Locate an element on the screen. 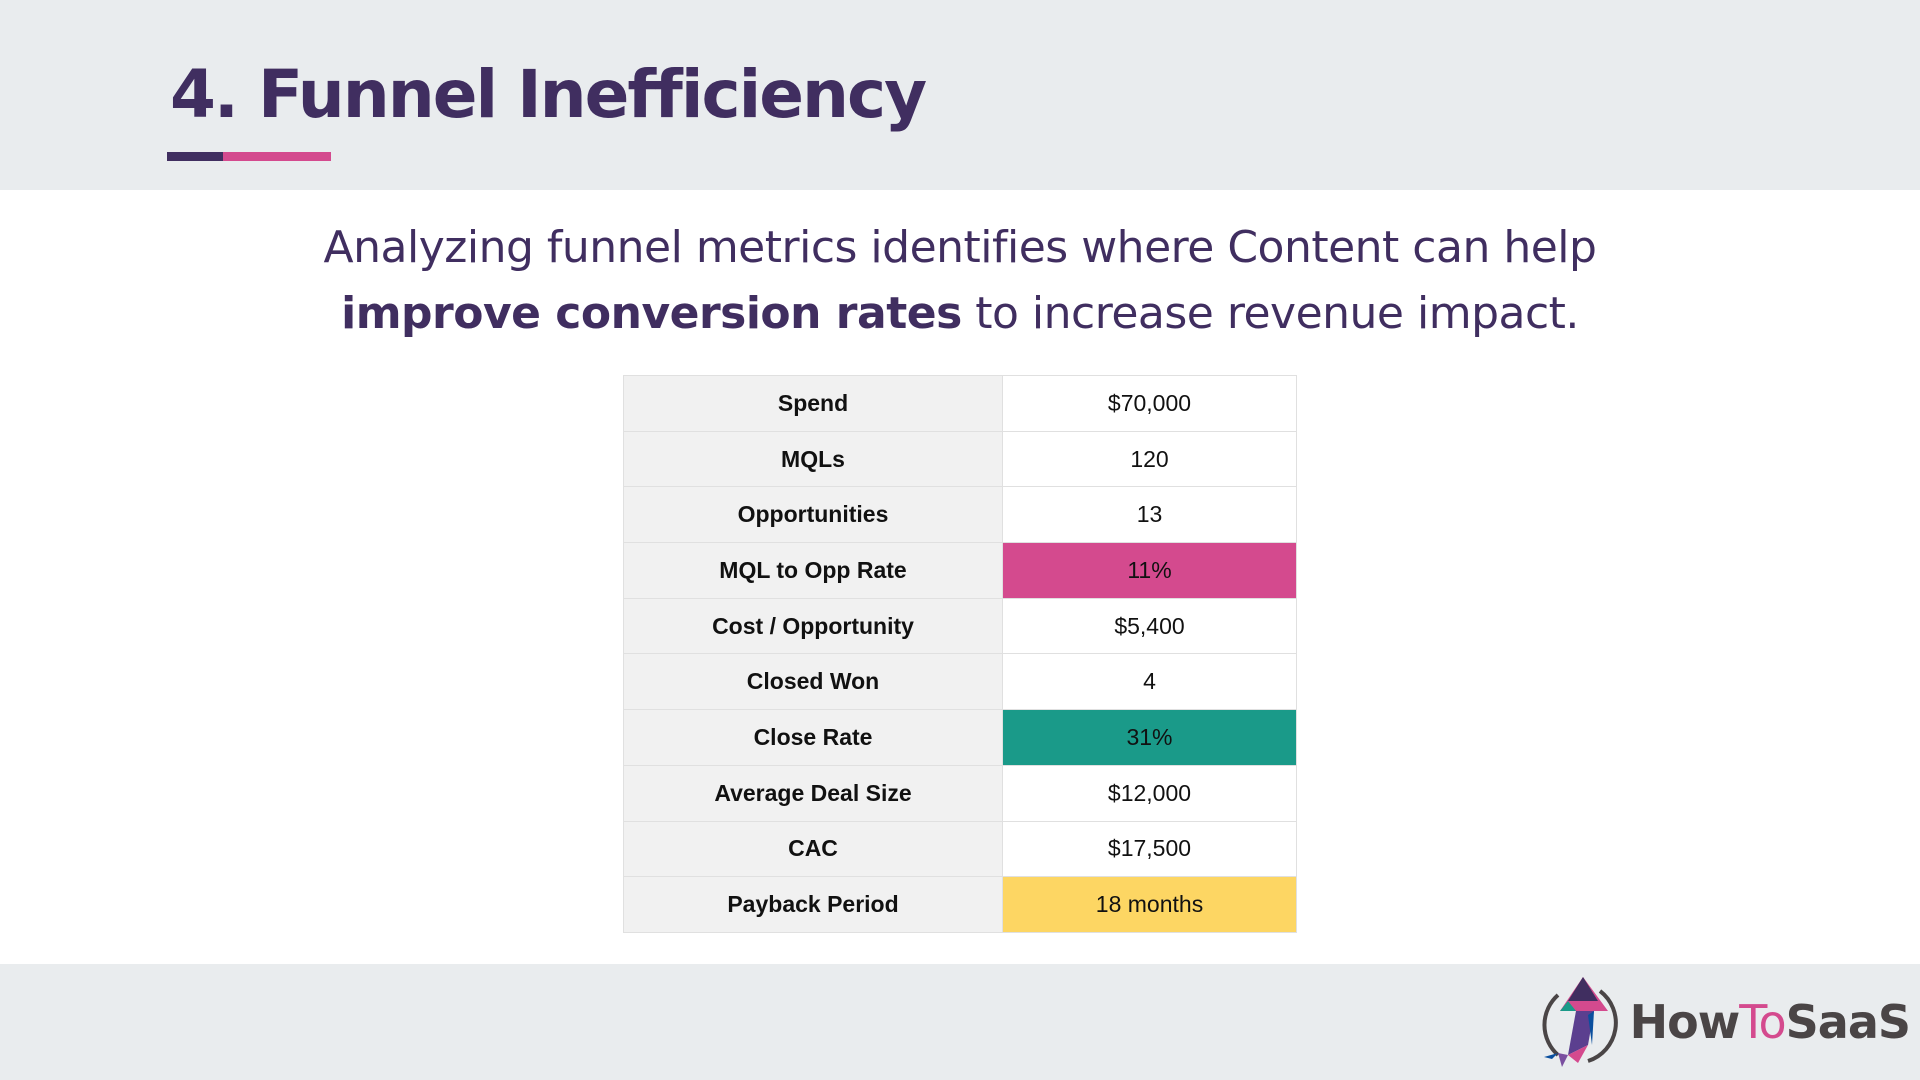  table-row: Payback Period 18 months is located at coordinates (960, 904).